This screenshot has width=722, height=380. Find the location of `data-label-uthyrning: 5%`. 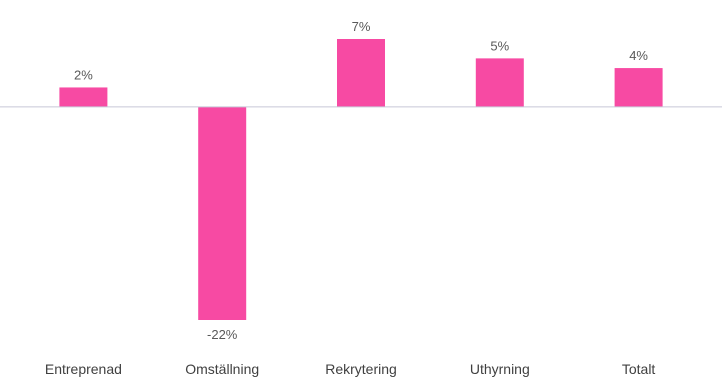

data-label-uthyrning: 5% is located at coordinates (499, 45).